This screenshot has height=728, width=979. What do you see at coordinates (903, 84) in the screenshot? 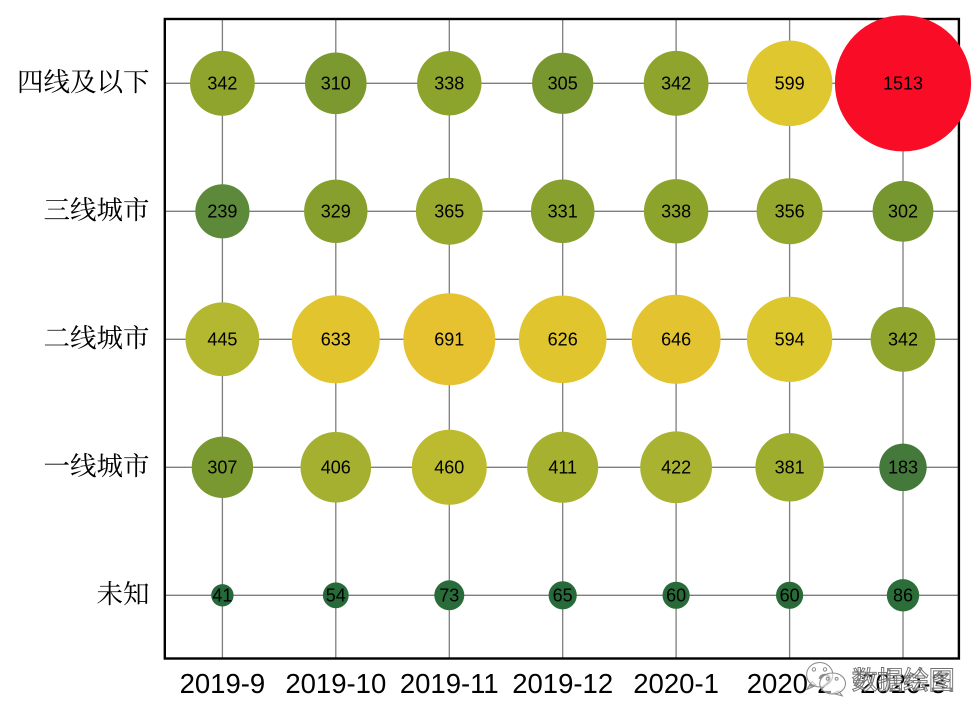
I see `svg-text: 1513` at bounding box center [903, 84].